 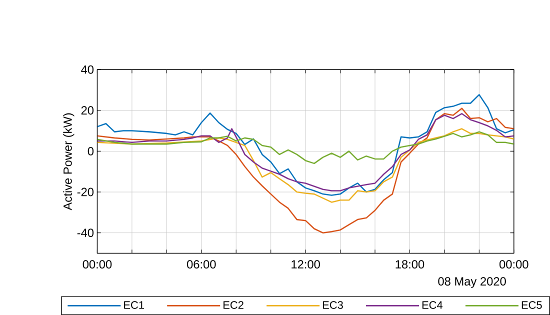 What do you see at coordinates (91, 151) in the screenshot?
I see `y-tick-label: 0` at bounding box center [91, 151].